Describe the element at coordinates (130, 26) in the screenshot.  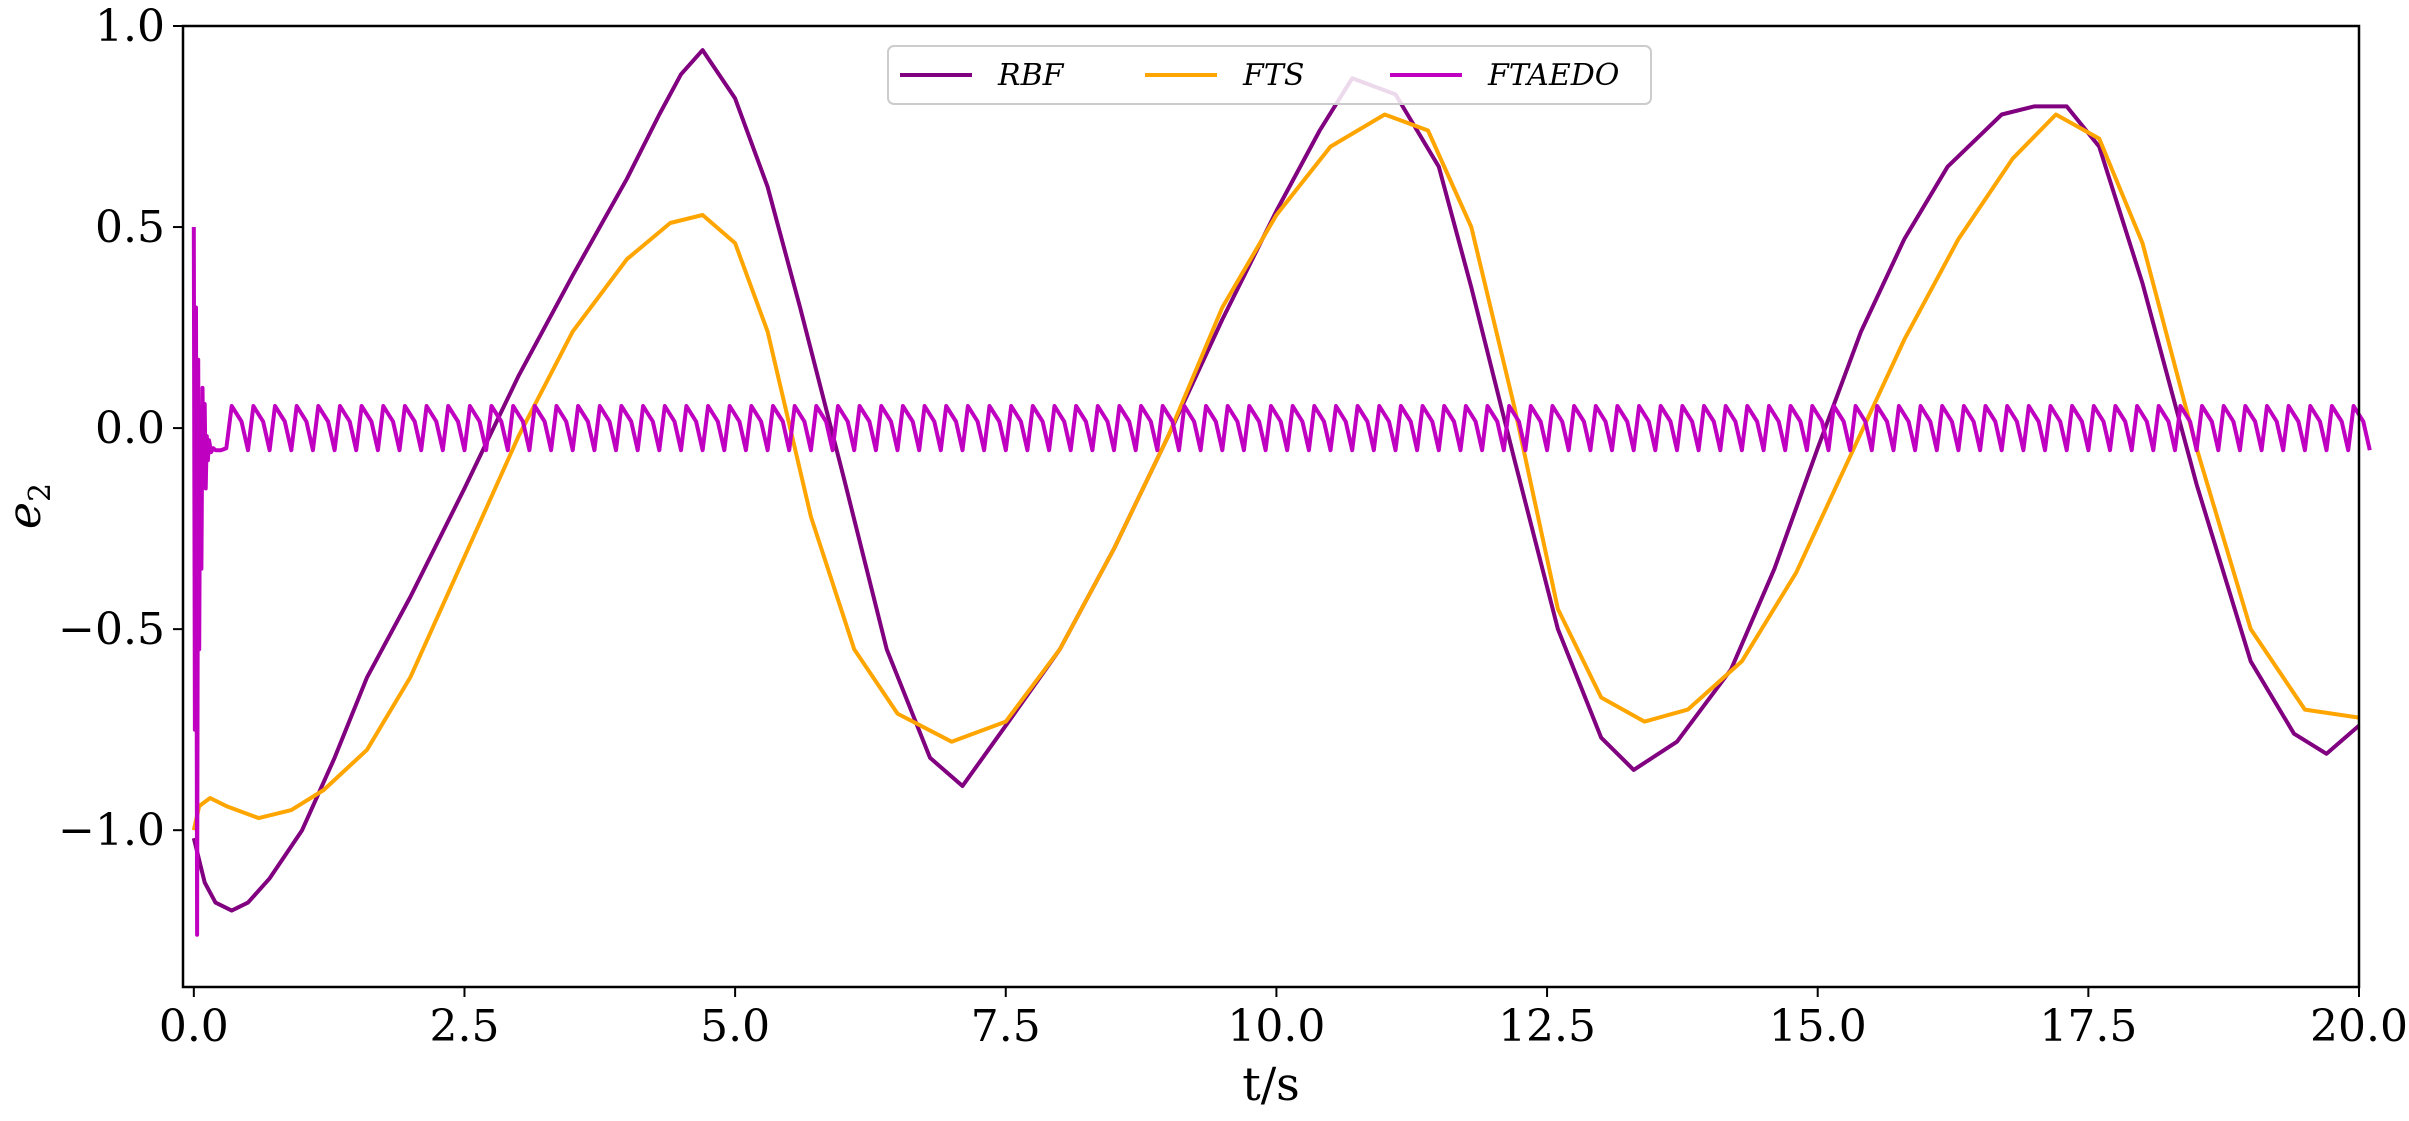
I see `y-tick-label: 1.0` at that location.